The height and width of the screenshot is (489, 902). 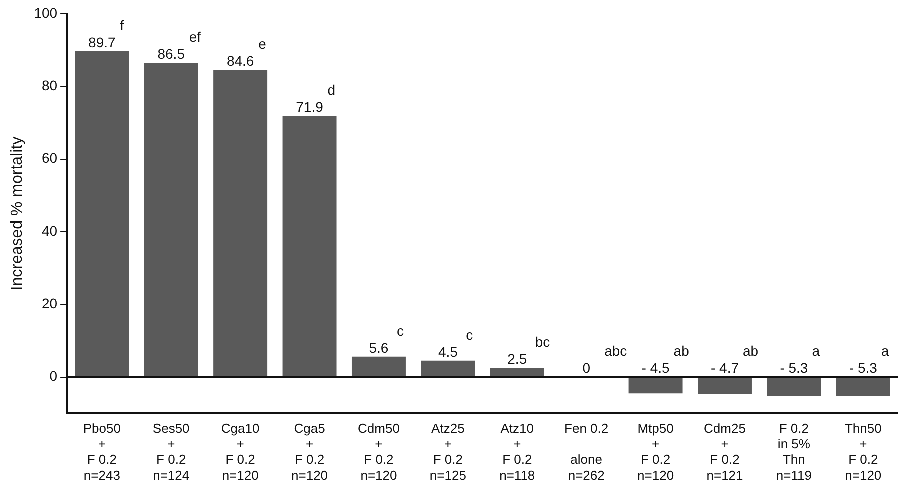 What do you see at coordinates (310, 451) in the screenshot?
I see `x-tick-label: Cga5 + F 0.2 n=120` at bounding box center [310, 451].